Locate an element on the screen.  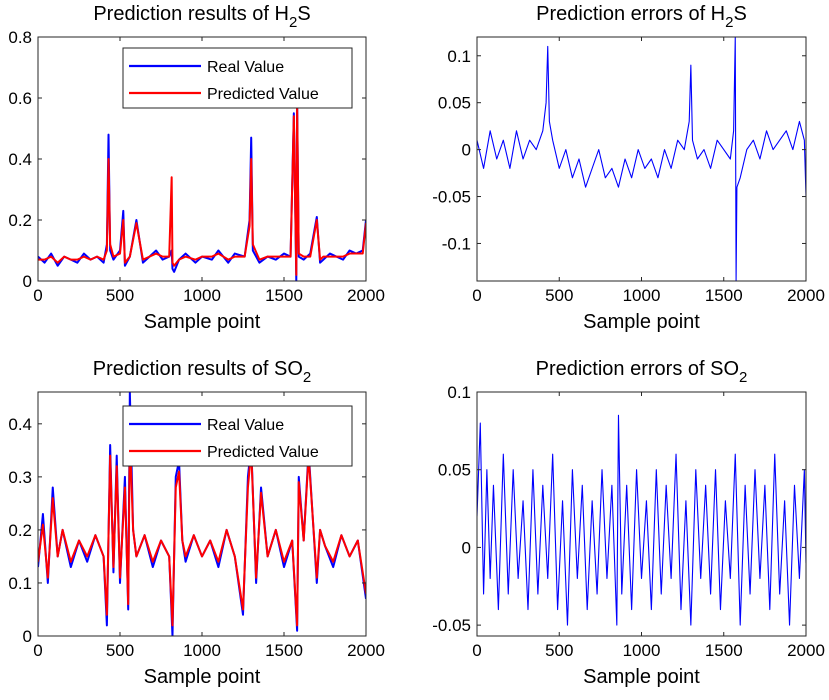
y-tick-label: 0.3 is located at coordinates (20, 477).